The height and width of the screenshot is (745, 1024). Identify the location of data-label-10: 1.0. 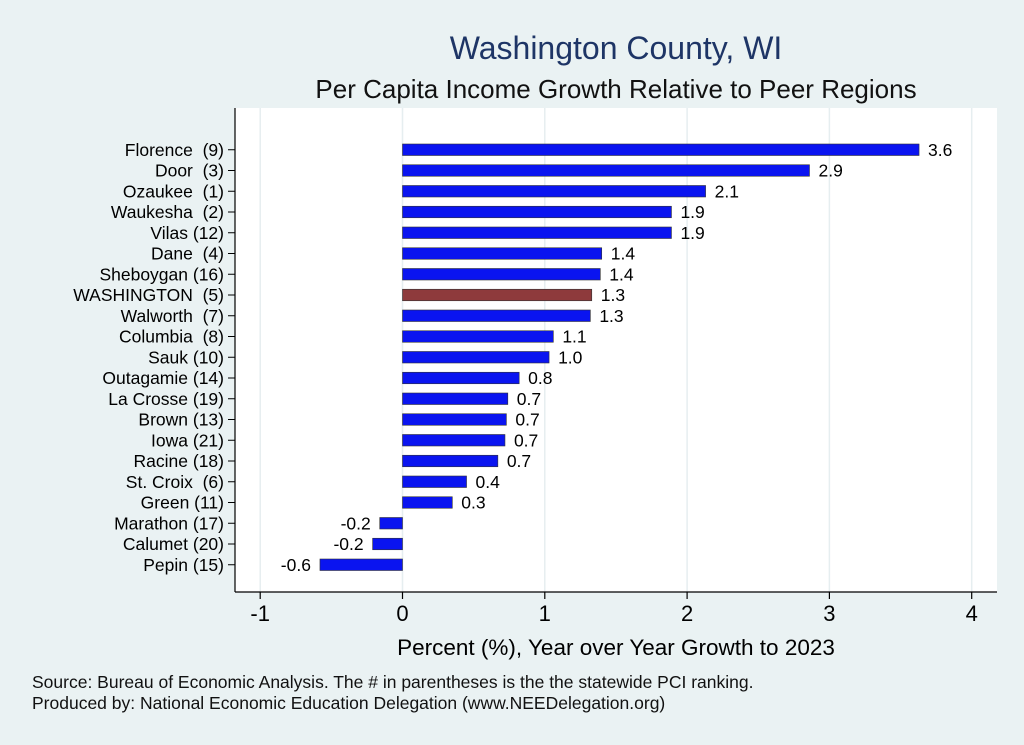
(570, 357).